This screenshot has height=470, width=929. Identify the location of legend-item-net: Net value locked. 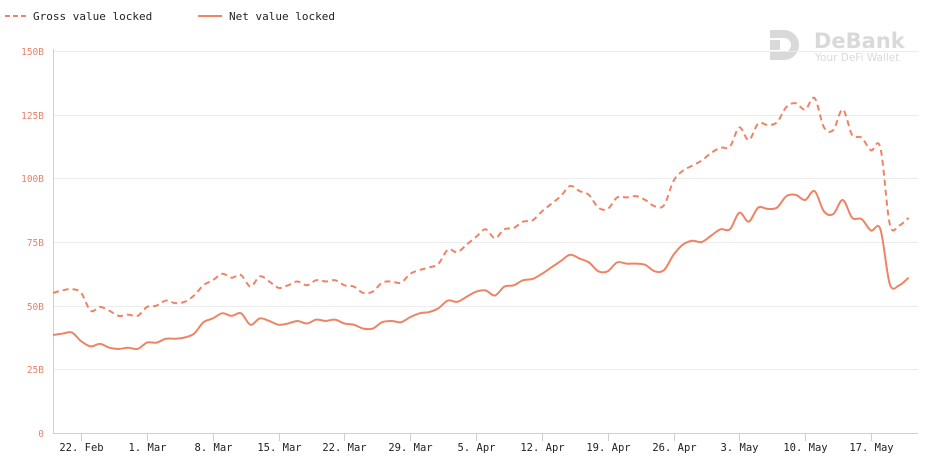
(266, 16).